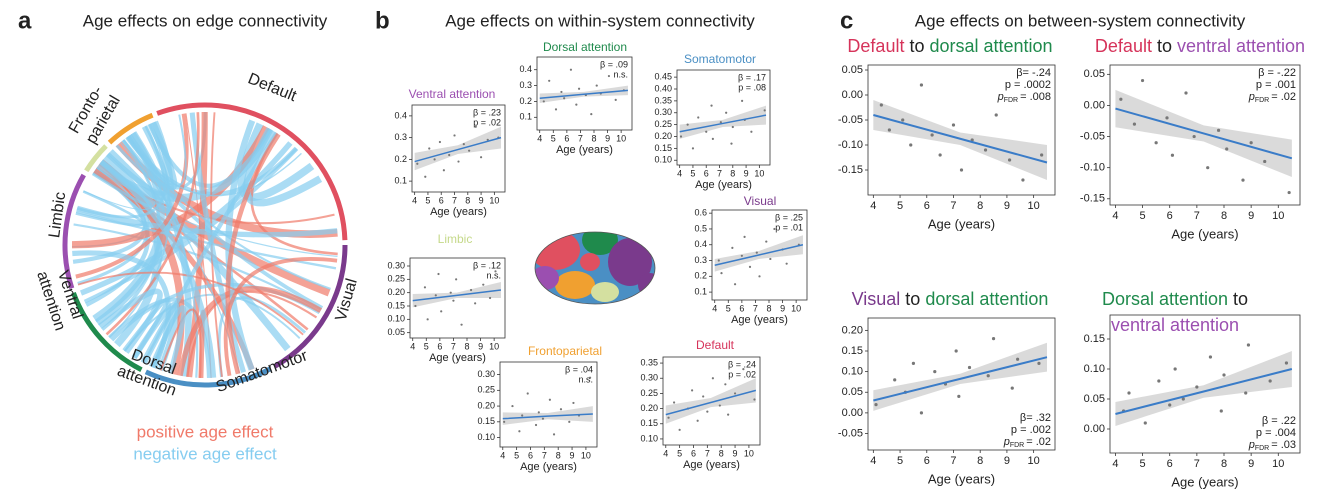 The width and height of the screenshot is (1337, 500). I want to click on y-tick-label: 0.10, so click(663, 160).